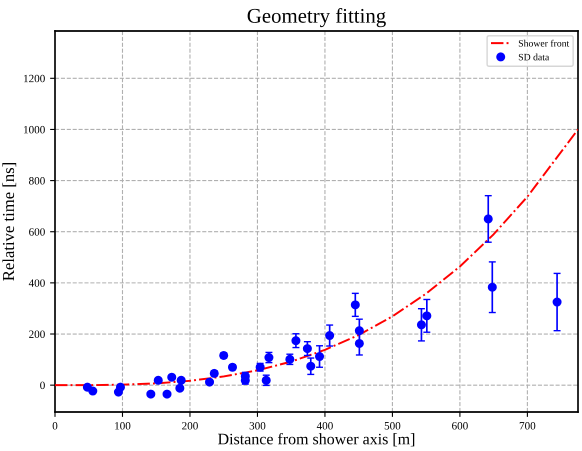 Image resolution: width=582 pixels, height=451 pixels. Describe the element at coordinates (37, 181) in the screenshot. I see `y-tick-label: 800` at that location.